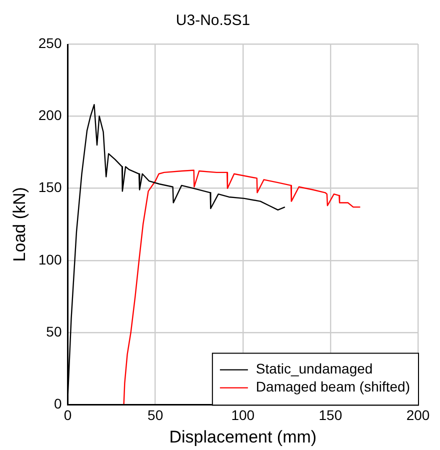 The image size is (440, 450). What do you see at coordinates (54, 332) in the screenshot?
I see `y-tick-label: 50` at bounding box center [54, 332].